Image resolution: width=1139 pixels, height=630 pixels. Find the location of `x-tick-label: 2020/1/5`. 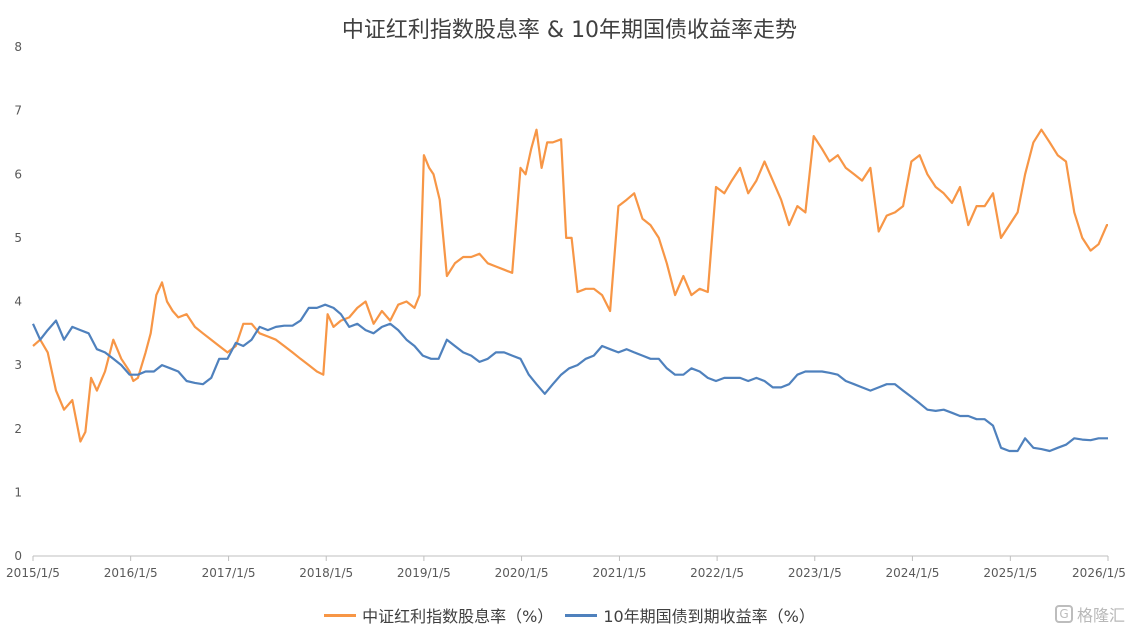

x-tick-label: 2020/1/5 is located at coordinates (522, 573).